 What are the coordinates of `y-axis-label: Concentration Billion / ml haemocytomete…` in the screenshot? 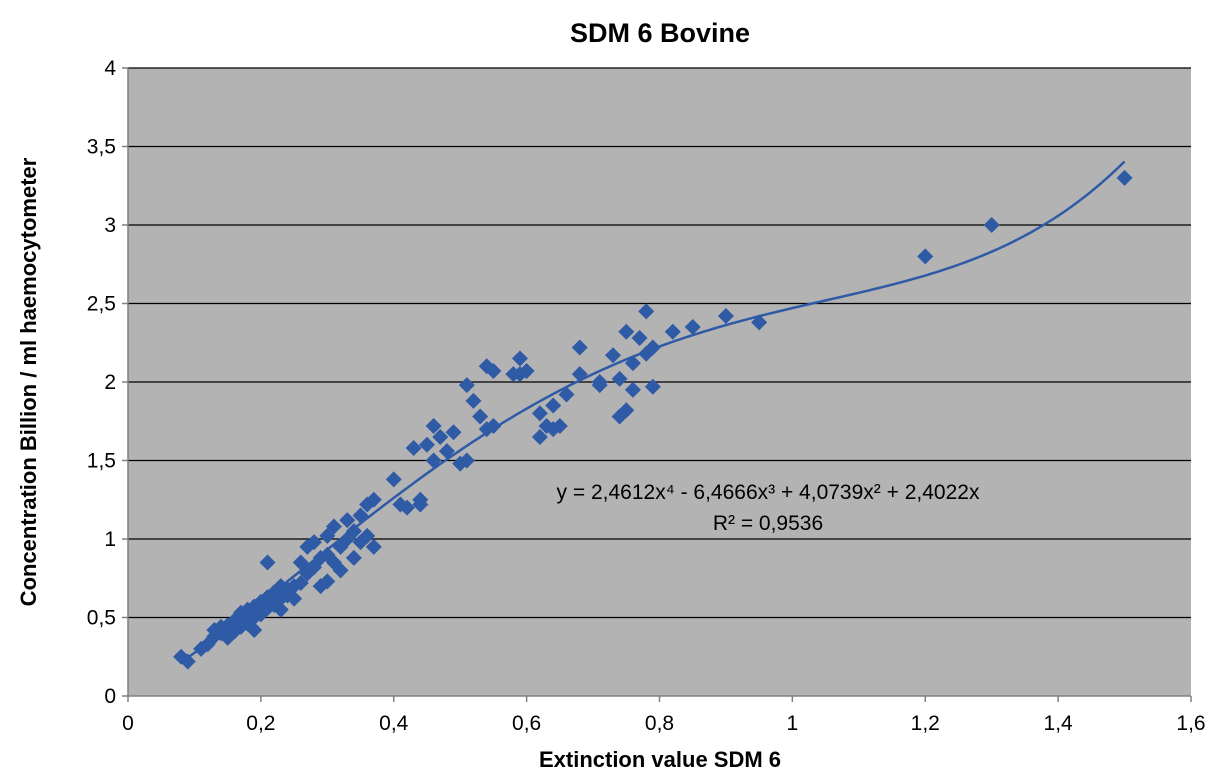 It's located at (28, 381).